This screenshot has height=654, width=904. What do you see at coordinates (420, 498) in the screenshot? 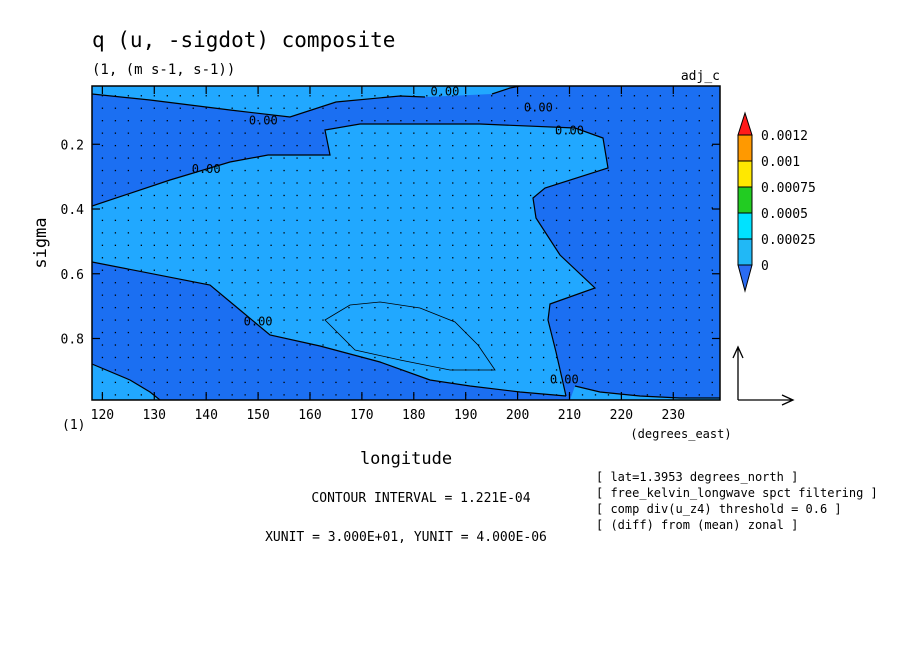
I see `contour-interval-text: CONTOUR INTERVAL = 1.221E-04` at bounding box center [420, 498].